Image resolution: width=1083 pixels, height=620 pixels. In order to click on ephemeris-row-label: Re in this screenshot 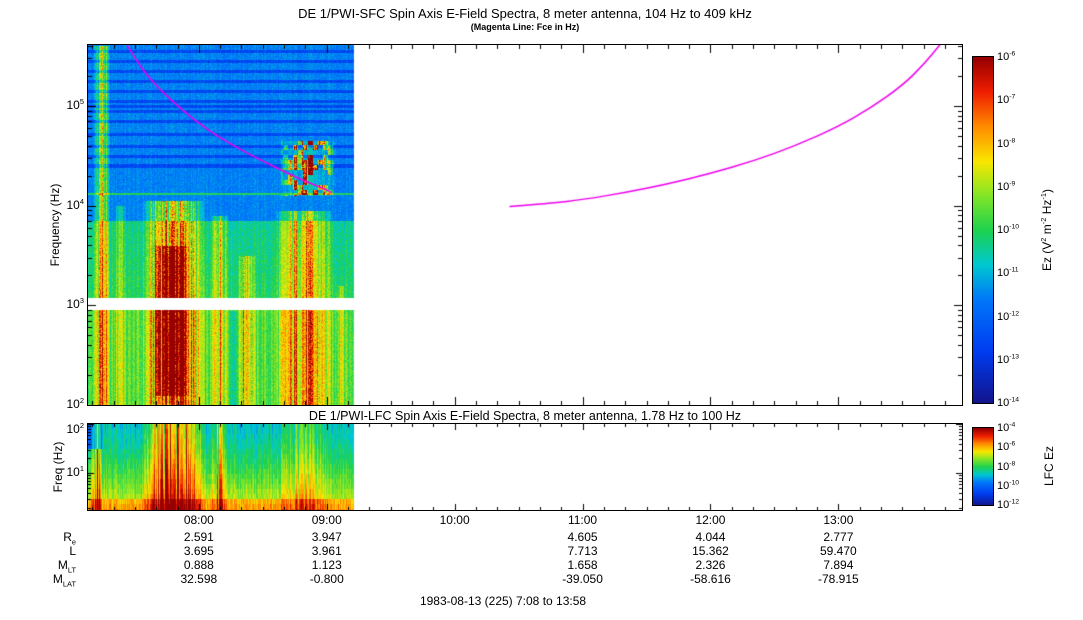, I will do `click(69, 538)`.